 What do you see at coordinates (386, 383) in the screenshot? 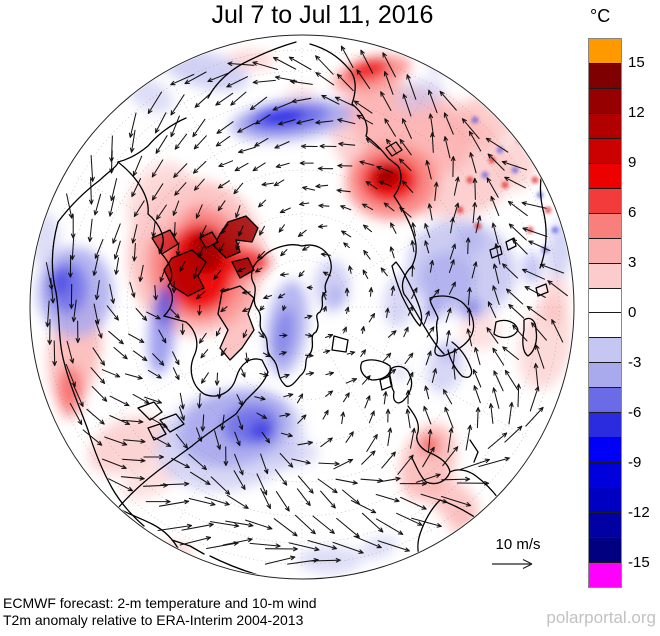
I see `coastline-ireland` at bounding box center [386, 383].